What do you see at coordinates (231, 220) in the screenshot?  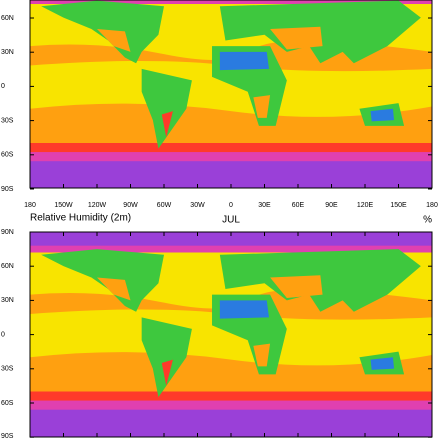 I see `month-label: JUL` at bounding box center [231, 220].